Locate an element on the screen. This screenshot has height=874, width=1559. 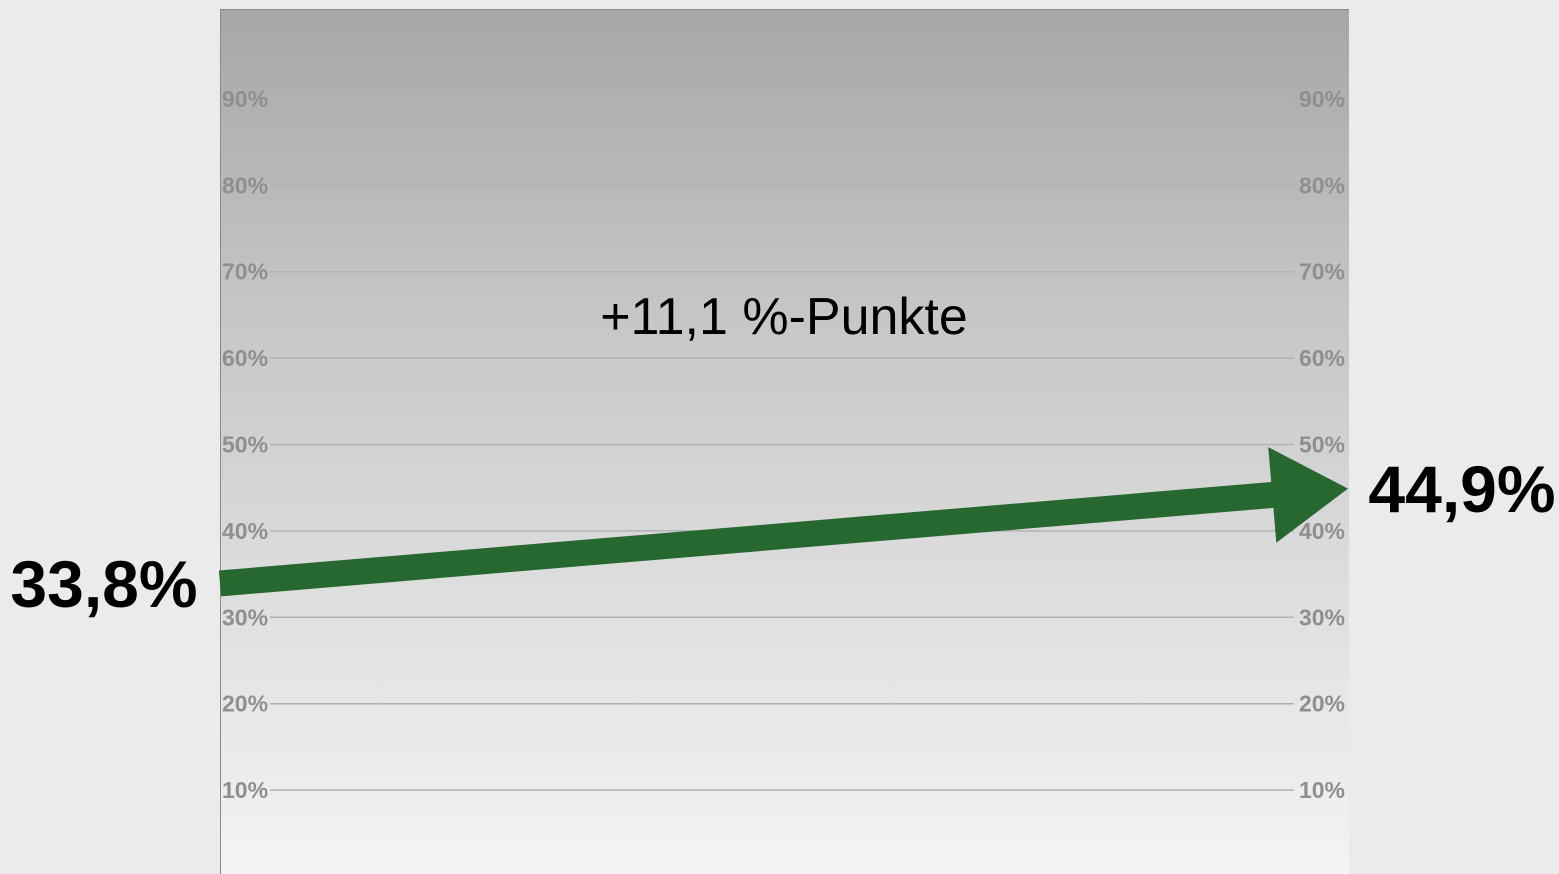
y-tick-right-60: 60% is located at coordinates (1322, 358).